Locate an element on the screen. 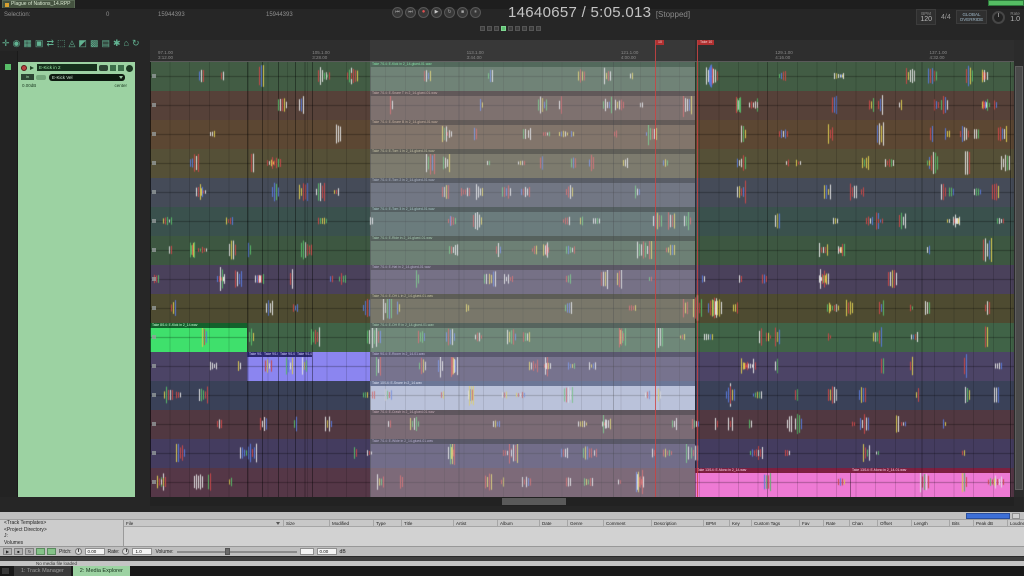  pitch-knob is located at coordinates (78, 551).